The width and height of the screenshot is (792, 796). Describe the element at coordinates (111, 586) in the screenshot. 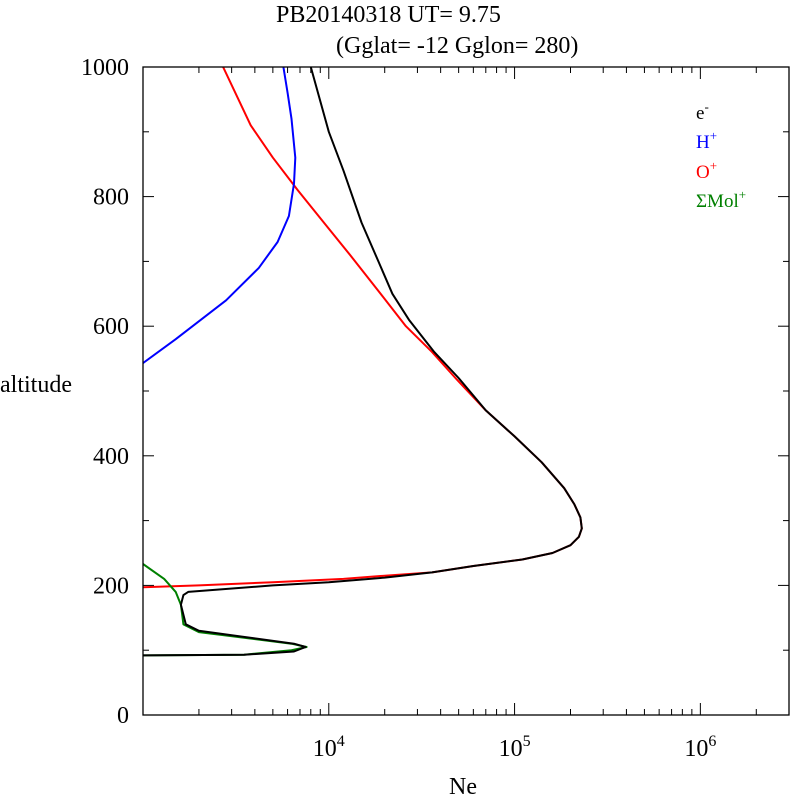

I see `y-tick-label: 200` at that location.